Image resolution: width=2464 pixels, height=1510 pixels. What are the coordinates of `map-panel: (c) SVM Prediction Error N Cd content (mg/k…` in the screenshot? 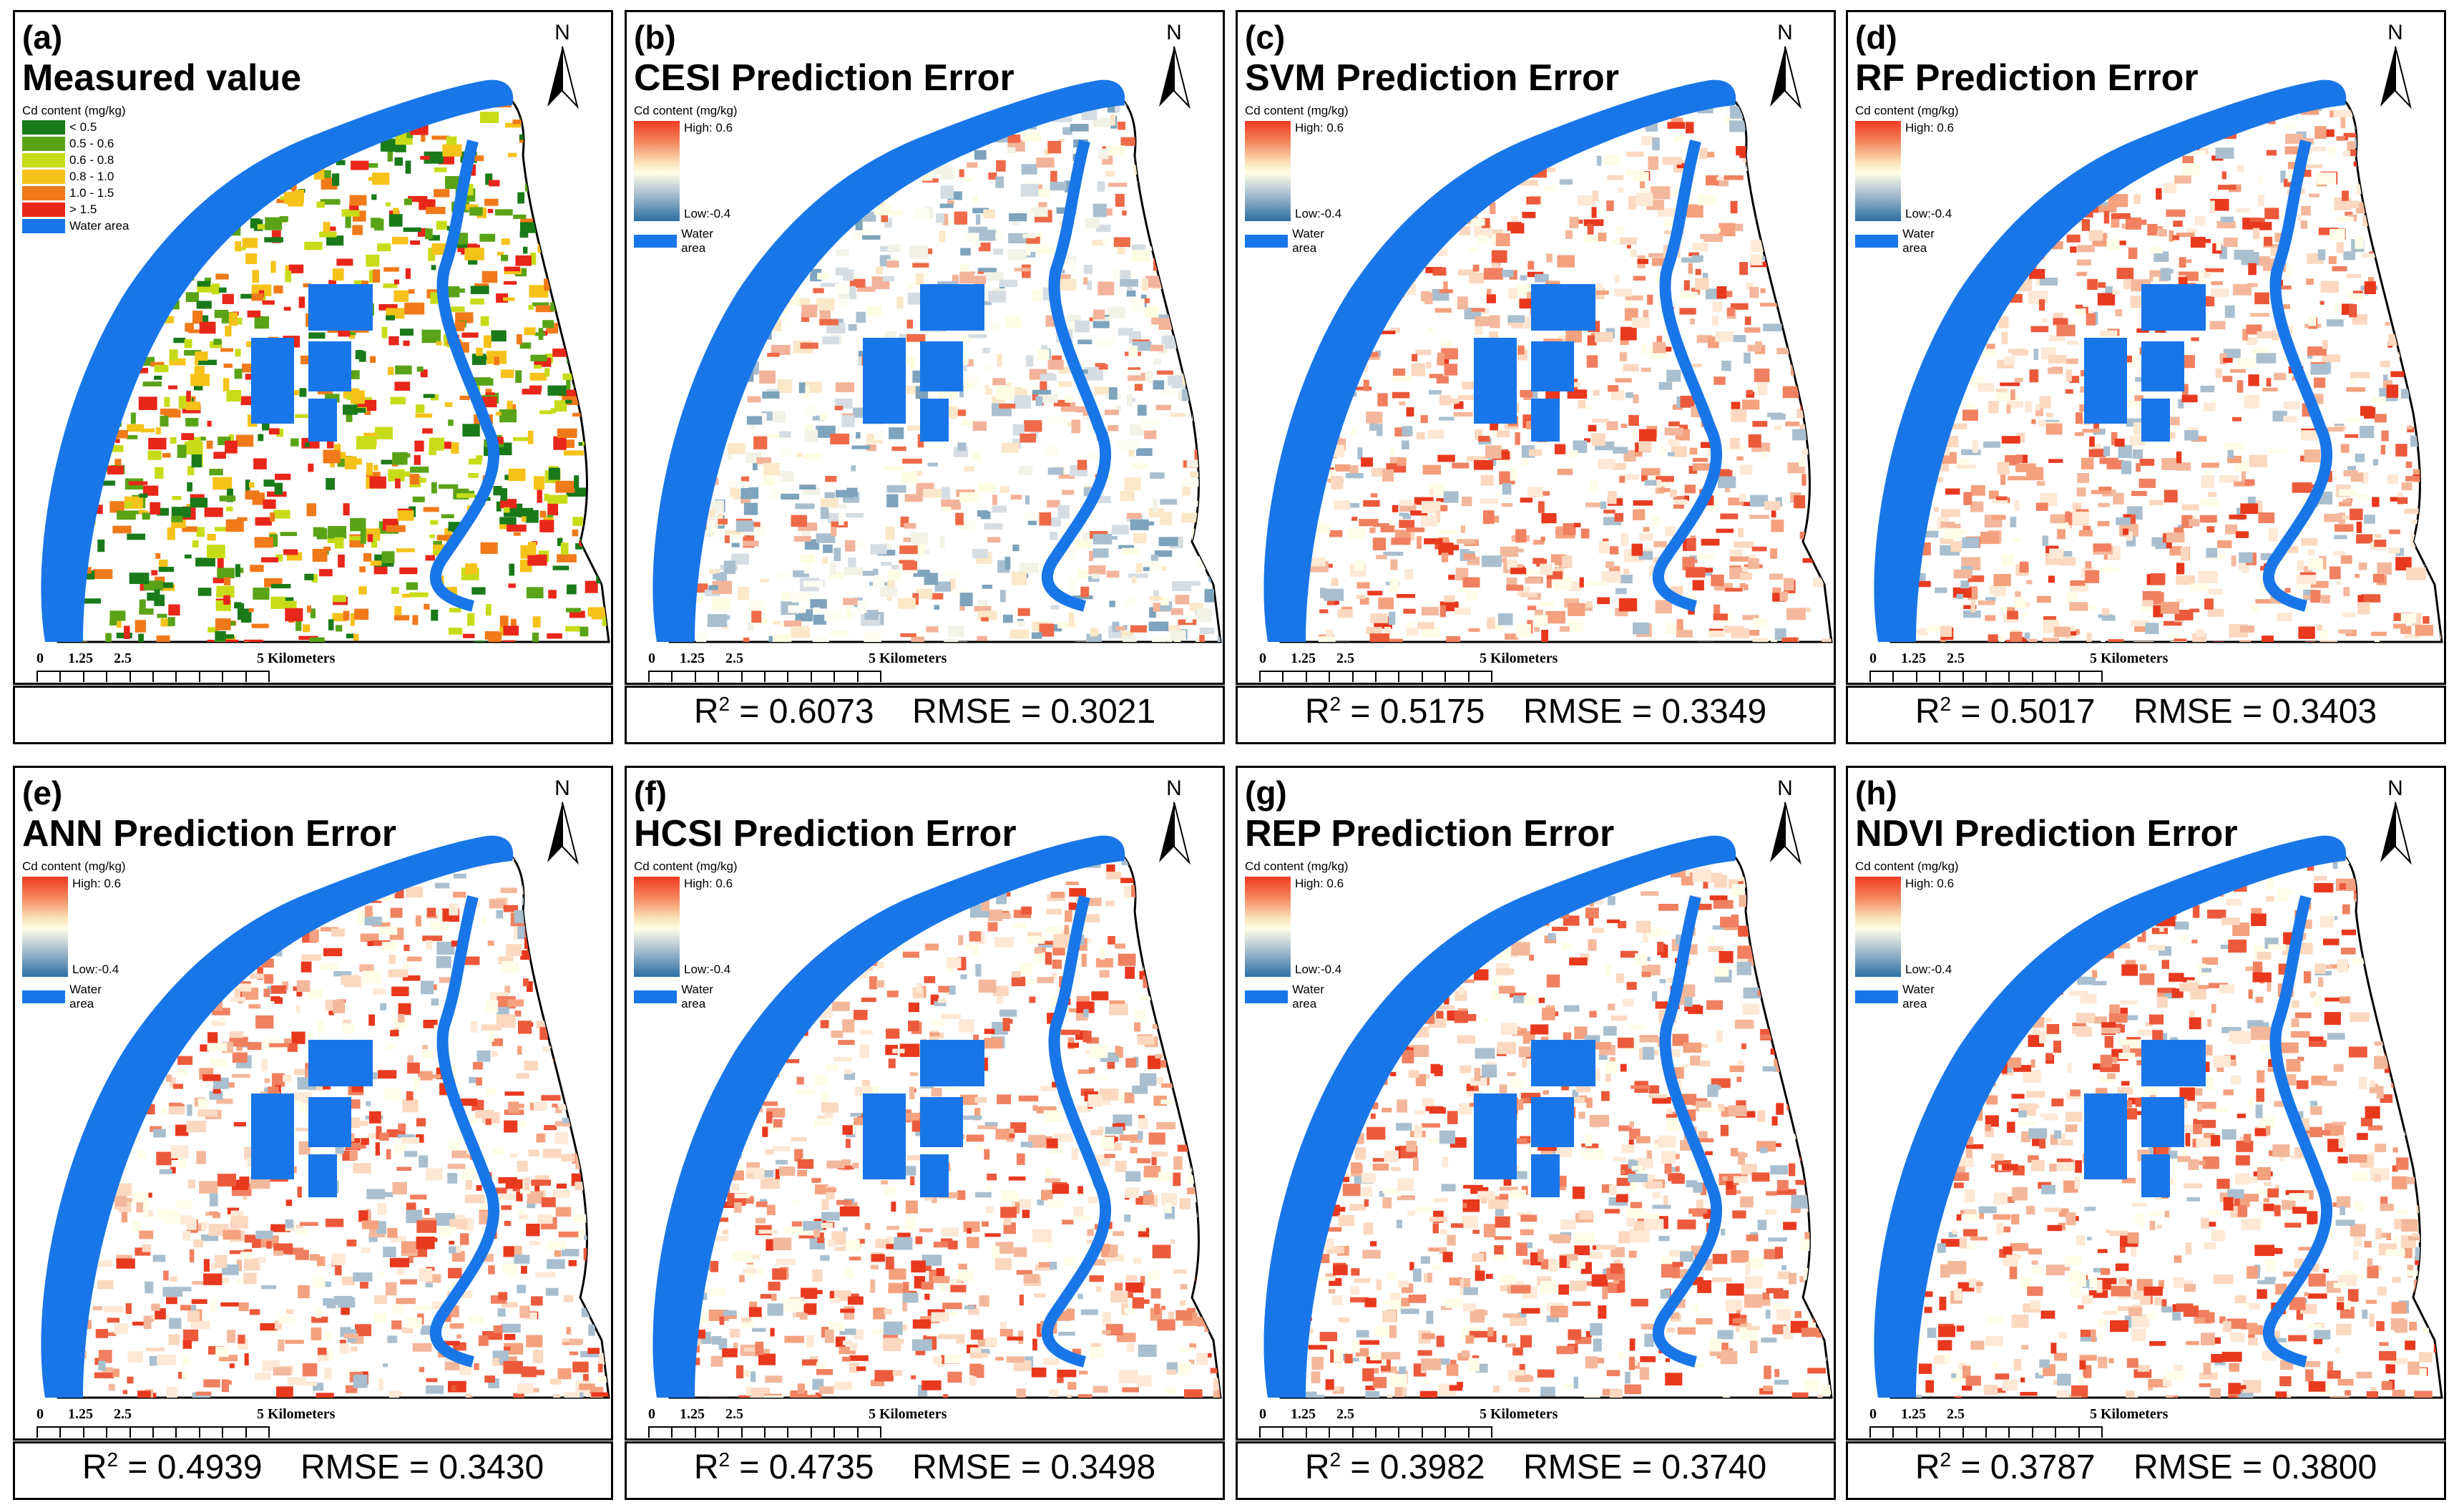 It's located at (1536, 377).